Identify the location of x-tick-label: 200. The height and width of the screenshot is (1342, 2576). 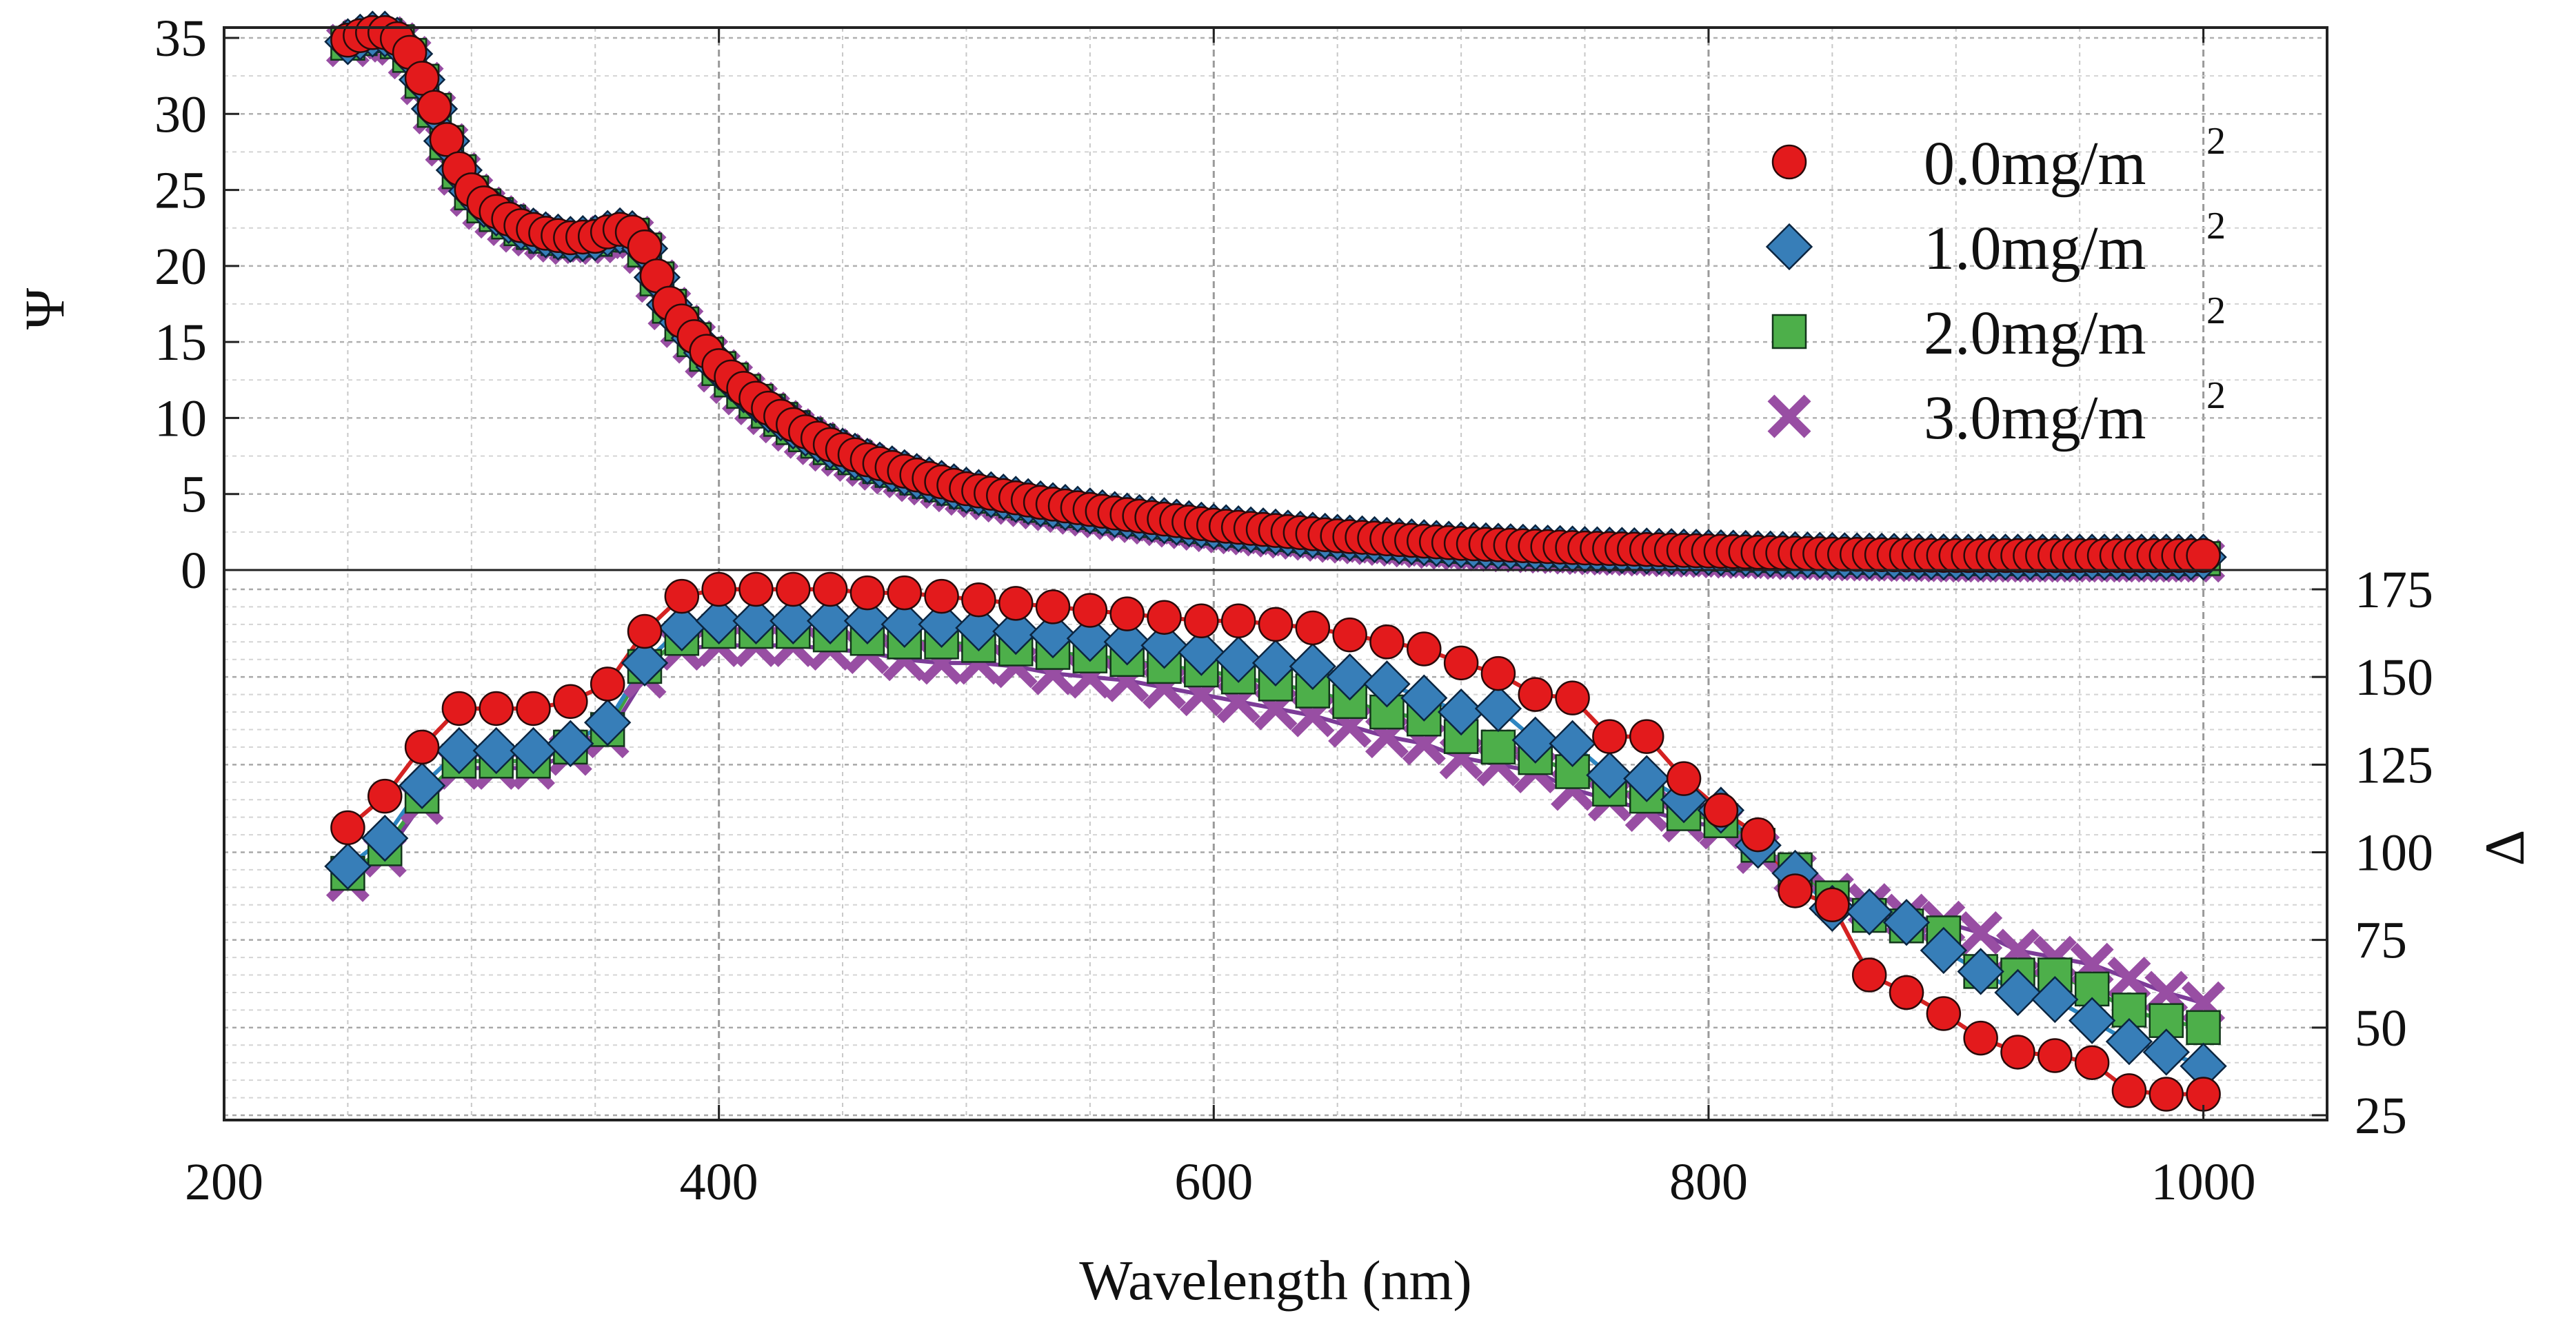
(224, 1182).